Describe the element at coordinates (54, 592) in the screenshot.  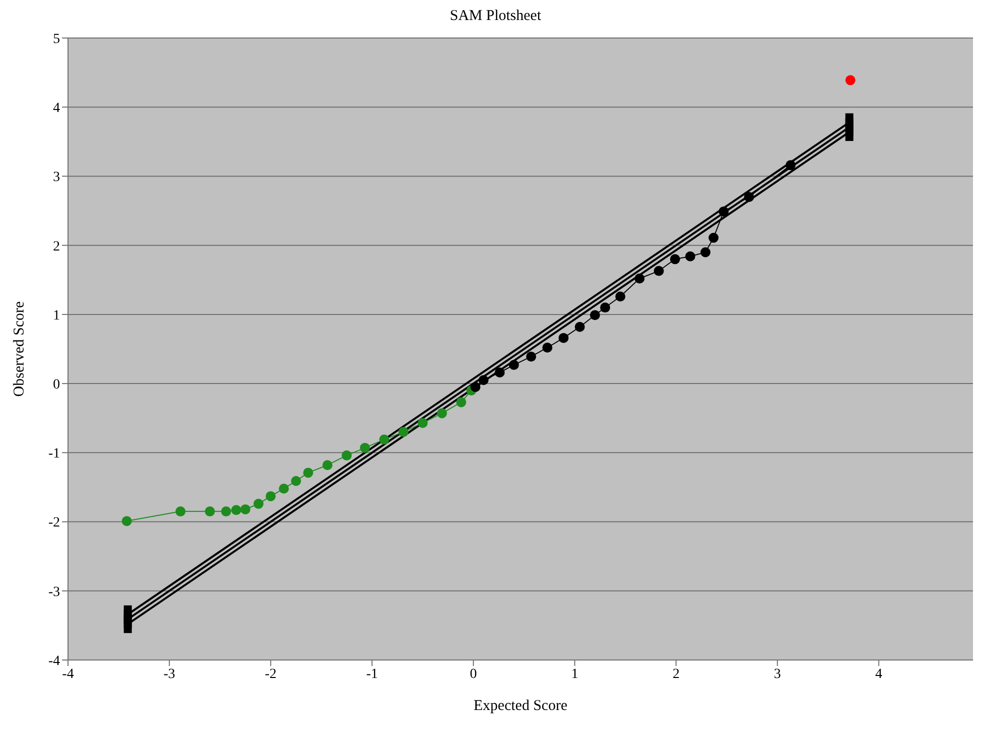
I see `y-tick-label: -3` at that location.